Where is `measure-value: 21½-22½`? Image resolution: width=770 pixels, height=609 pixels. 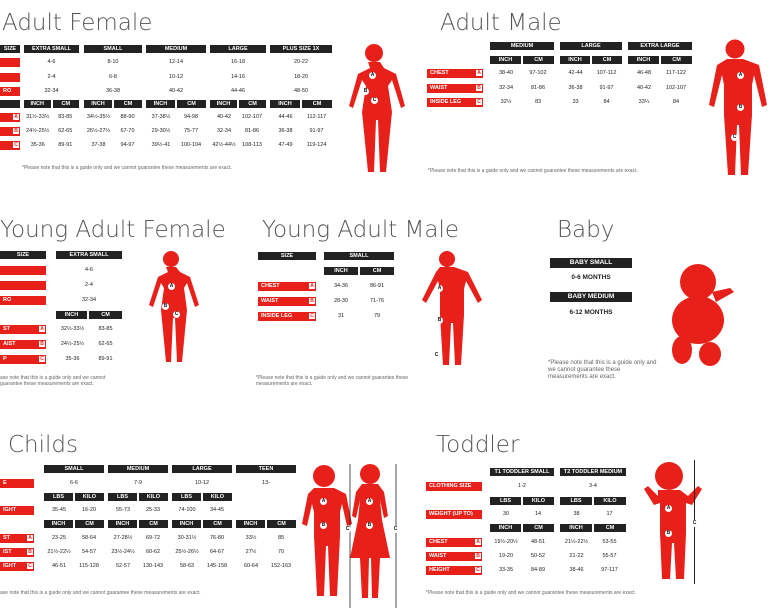
measure-value: 21½-22½ is located at coordinates (576, 542).